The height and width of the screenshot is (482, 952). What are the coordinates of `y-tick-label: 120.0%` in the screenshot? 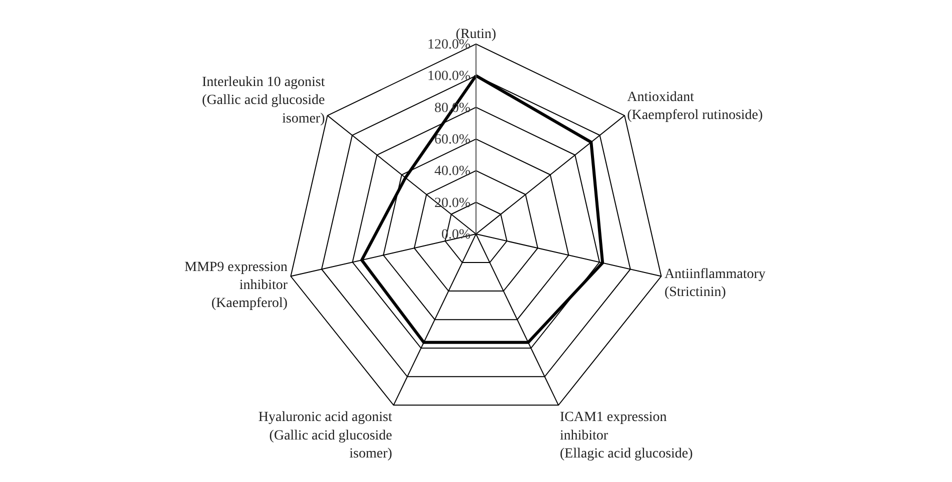 It's located at (449, 45).